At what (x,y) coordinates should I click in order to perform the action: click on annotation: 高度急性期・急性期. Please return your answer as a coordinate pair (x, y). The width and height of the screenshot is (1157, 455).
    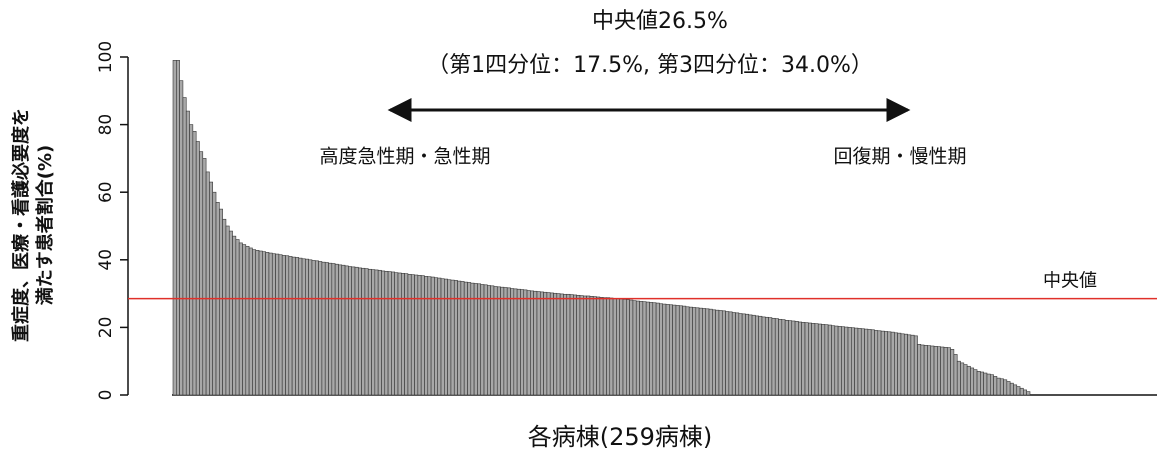
    Looking at the image, I should click on (404, 157).